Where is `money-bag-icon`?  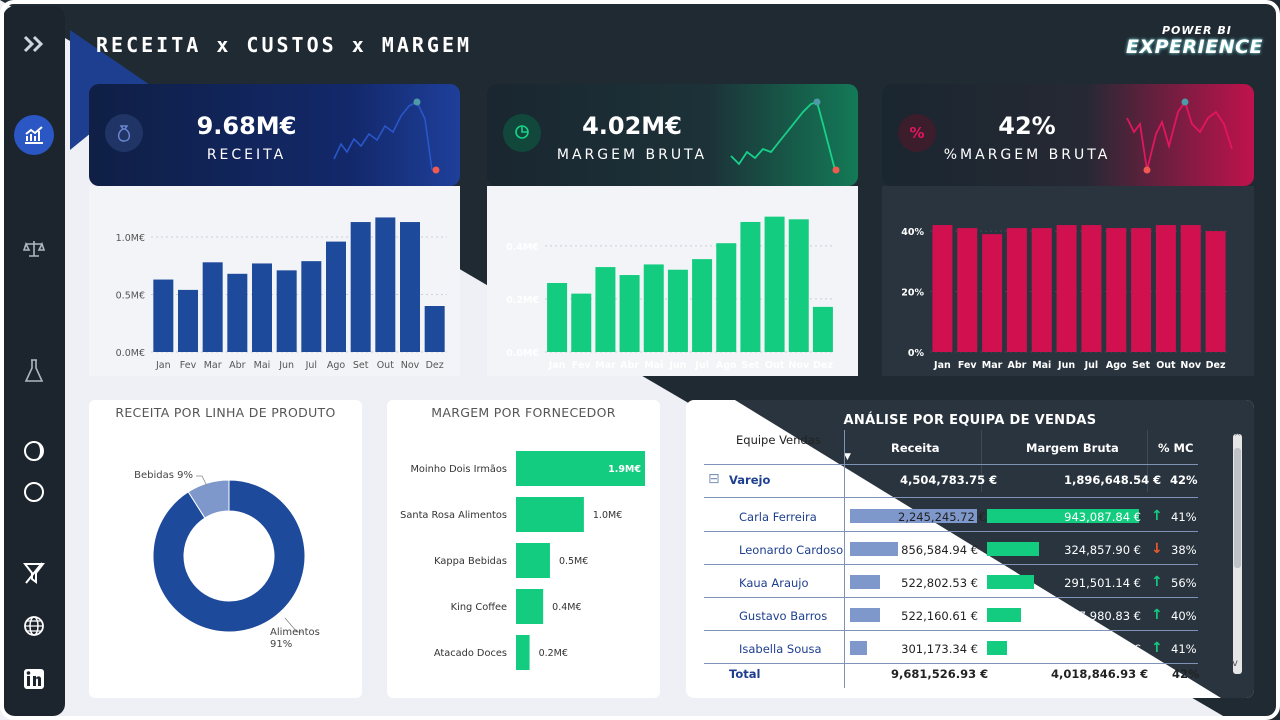
money-bag-icon is located at coordinates (124, 133).